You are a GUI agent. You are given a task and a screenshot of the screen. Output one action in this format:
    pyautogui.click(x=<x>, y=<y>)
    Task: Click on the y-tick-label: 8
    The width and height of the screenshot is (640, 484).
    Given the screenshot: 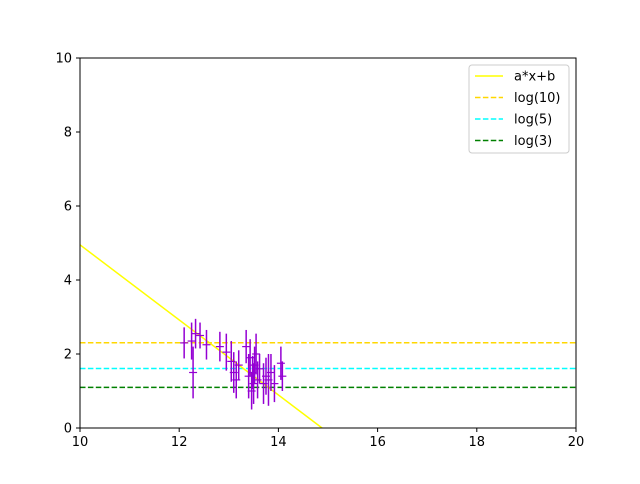 What is the action you would take?
    pyautogui.click(x=68, y=133)
    